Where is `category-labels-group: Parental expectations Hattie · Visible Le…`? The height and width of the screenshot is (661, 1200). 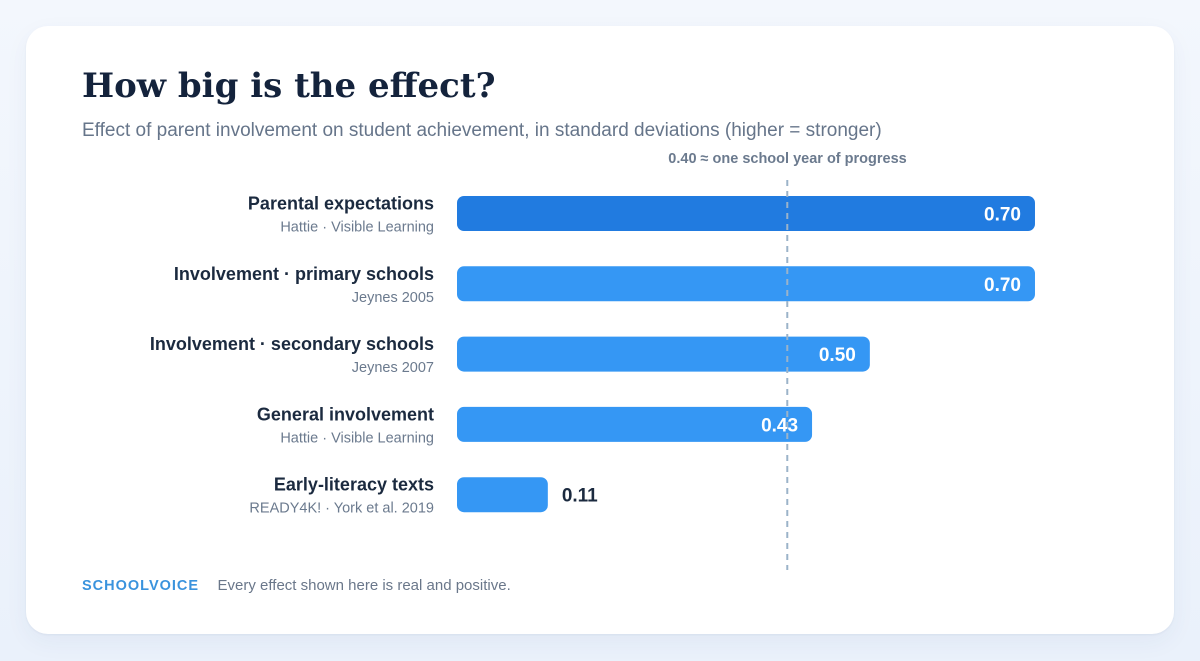 category-labels-group: Parental expectations Hattie · Visible Le… is located at coordinates (292, 355).